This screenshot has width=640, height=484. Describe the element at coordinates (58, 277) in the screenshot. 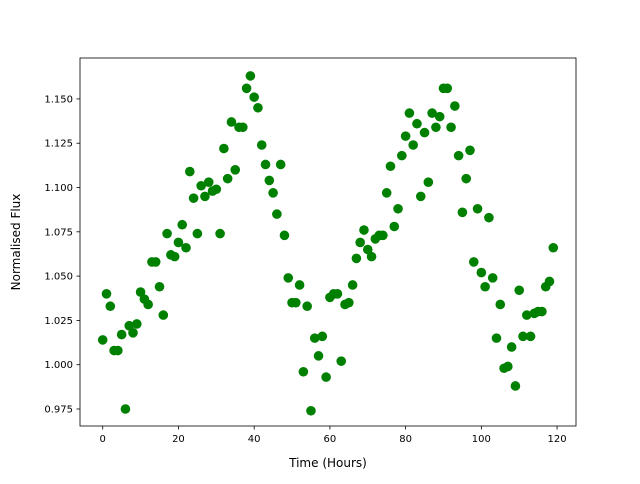

I see `y-tick-label: 1.050` at that location.